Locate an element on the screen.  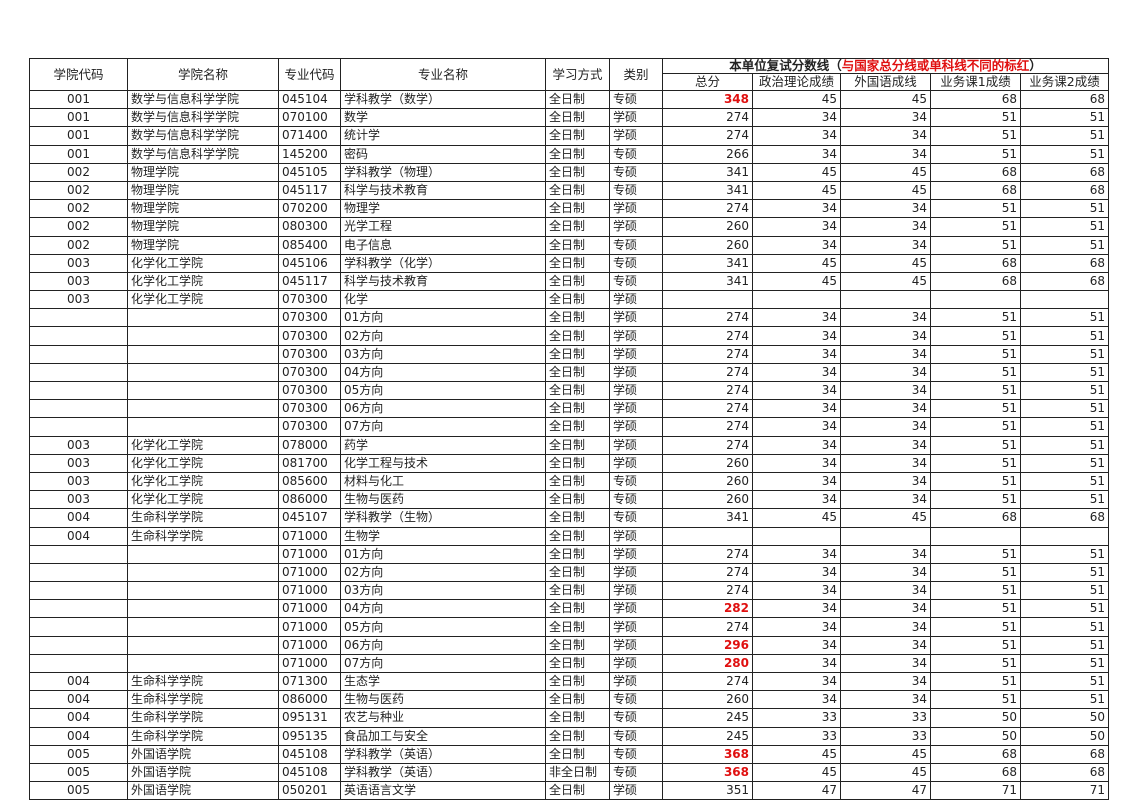
cell-college-name: 化学化工学院 is located at coordinates (203, 263).